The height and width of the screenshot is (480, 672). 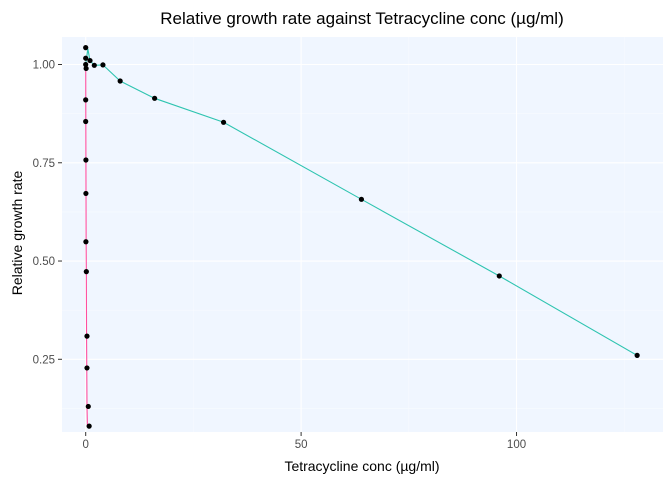 I want to click on y-axis-ticks: 0.25 0.50 0.75 1.00, so click(x=47, y=213).